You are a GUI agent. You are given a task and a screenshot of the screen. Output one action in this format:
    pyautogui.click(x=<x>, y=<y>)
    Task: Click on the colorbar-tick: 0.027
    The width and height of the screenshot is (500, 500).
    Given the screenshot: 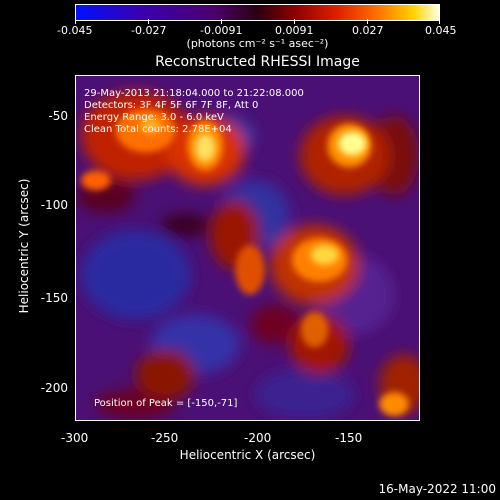 What is the action you would take?
    pyautogui.click(x=368, y=30)
    